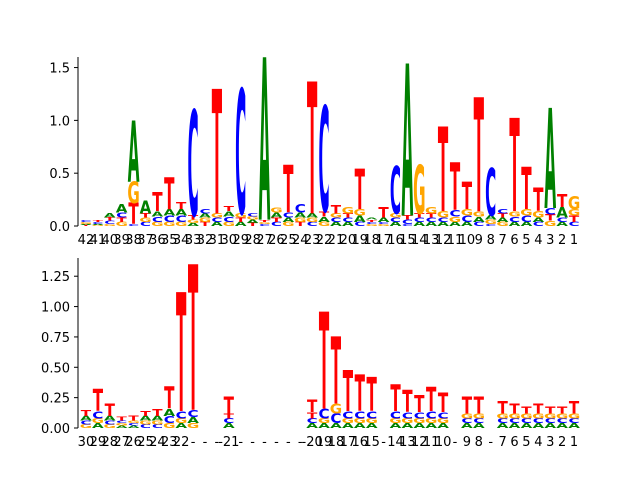  I want to click on logo-letter-1-3-3: A, so click(122, 209).